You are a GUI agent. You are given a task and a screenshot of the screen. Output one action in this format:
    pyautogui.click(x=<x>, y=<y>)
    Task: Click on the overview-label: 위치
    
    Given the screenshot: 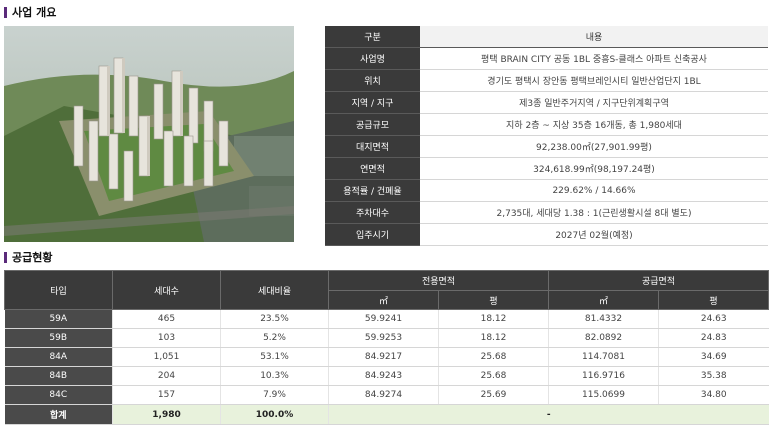 What is the action you would take?
    pyautogui.click(x=372, y=80)
    